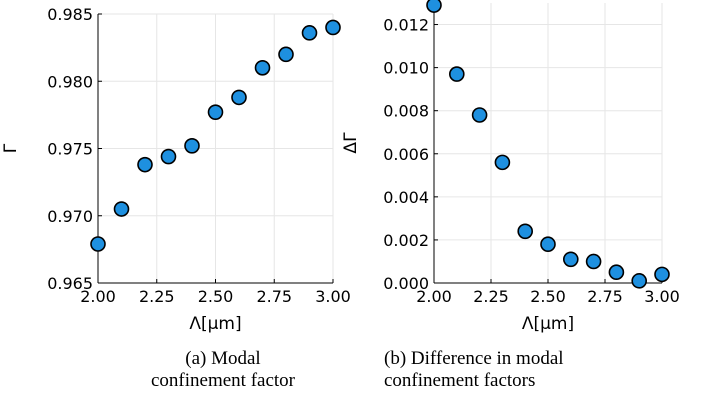  What do you see at coordinates (70, 216) in the screenshot?
I see `y-tick-label: 0.970` at bounding box center [70, 216].